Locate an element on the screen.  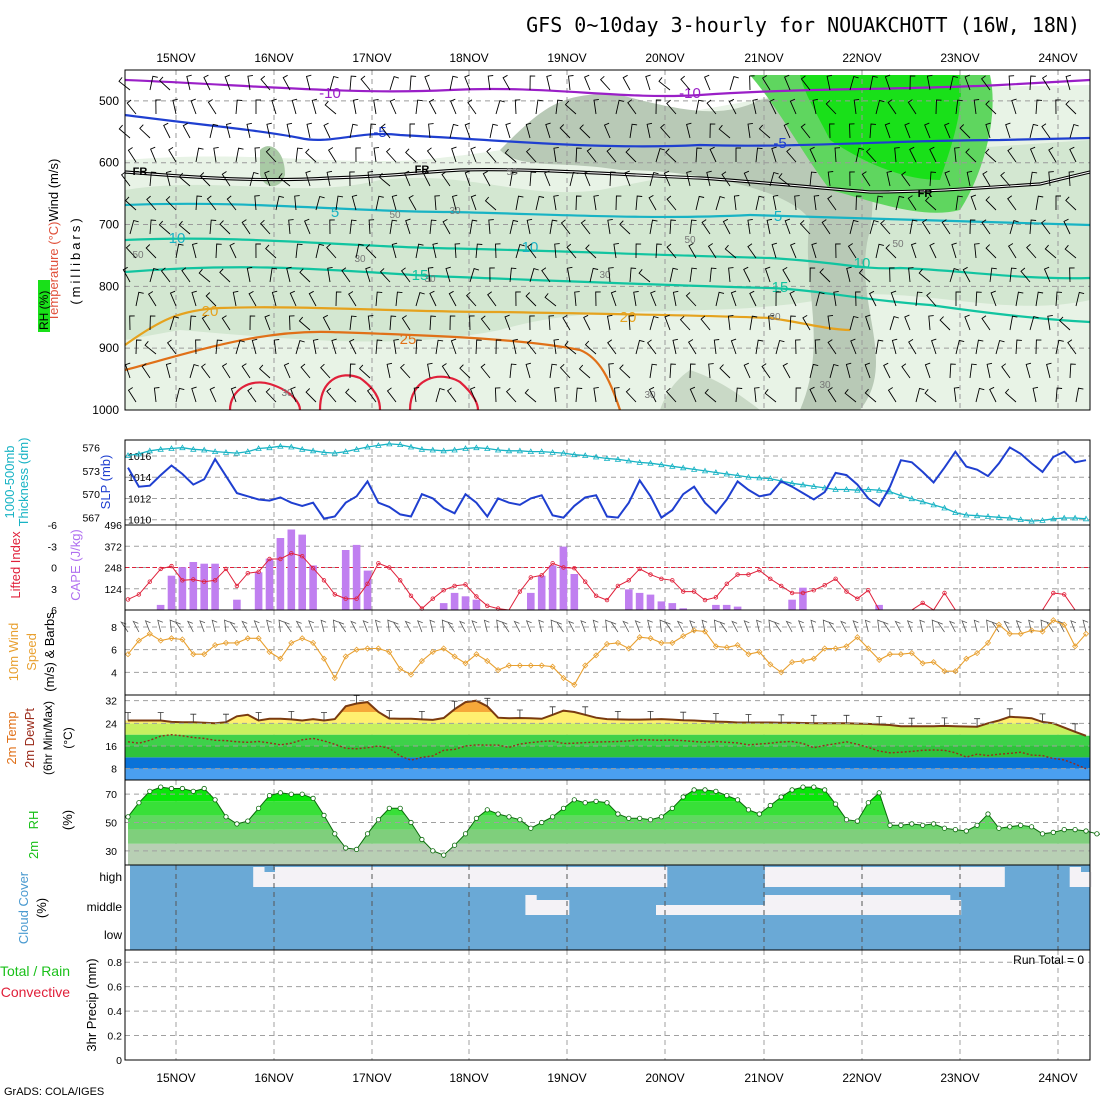
rh-contour-label: 30 is located at coordinates (430, 279).